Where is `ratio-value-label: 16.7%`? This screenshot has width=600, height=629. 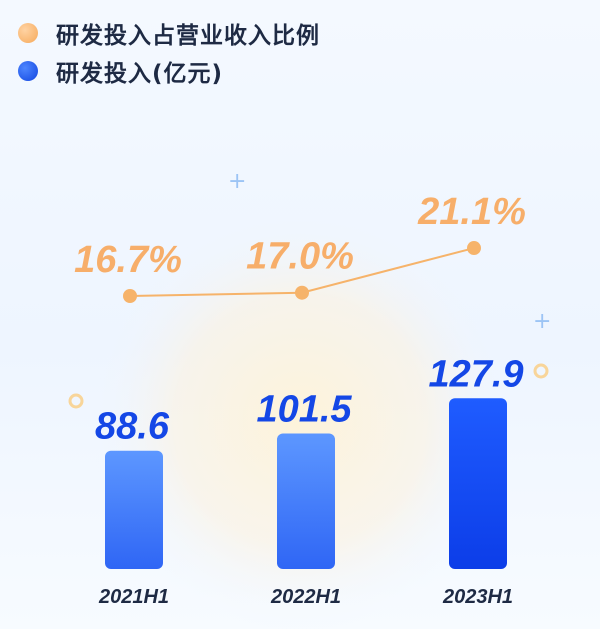 ratio-value-label: 16.7% is located at coordinates (128, 260).